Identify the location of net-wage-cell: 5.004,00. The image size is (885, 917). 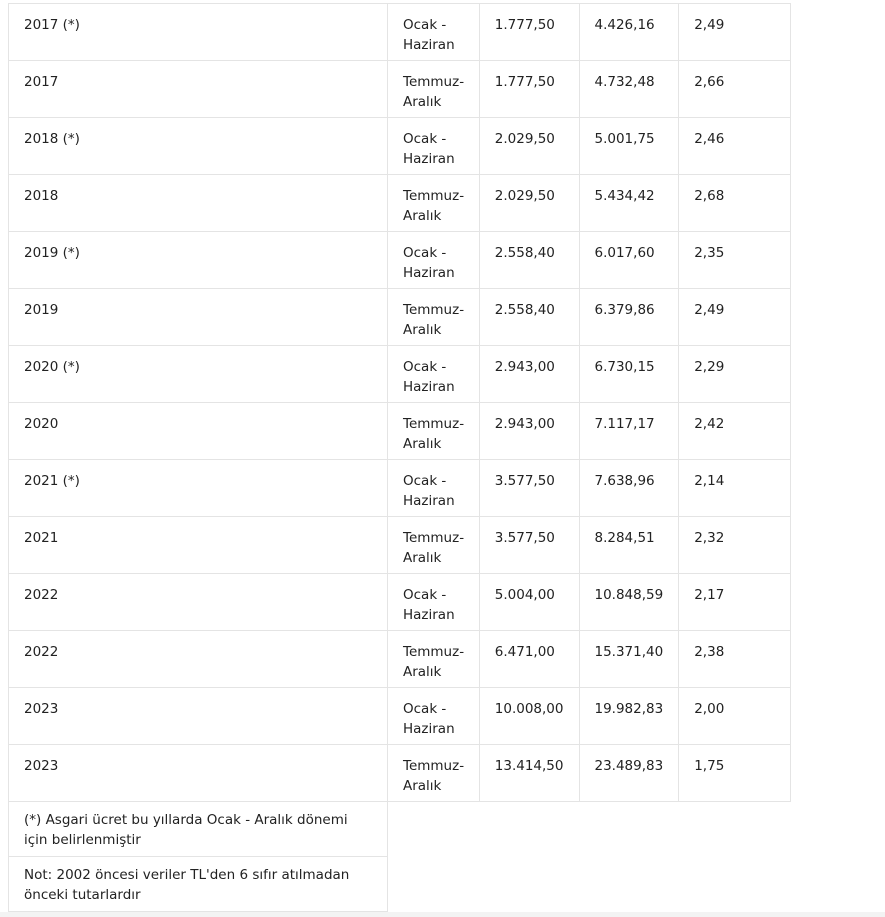
(529, 602).